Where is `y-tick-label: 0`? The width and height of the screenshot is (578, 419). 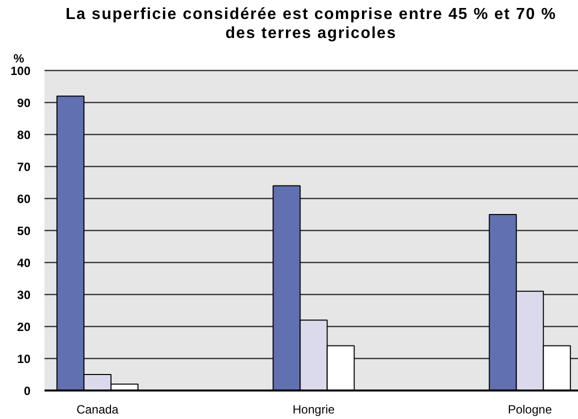 y-tick-label: 0 is located at coordinates (27, 391).